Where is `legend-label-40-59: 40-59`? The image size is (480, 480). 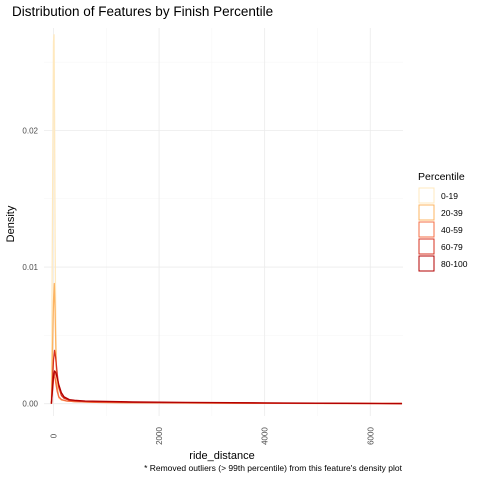
legend-label-40-59: 40-59 is located at coordinates (452, 230).